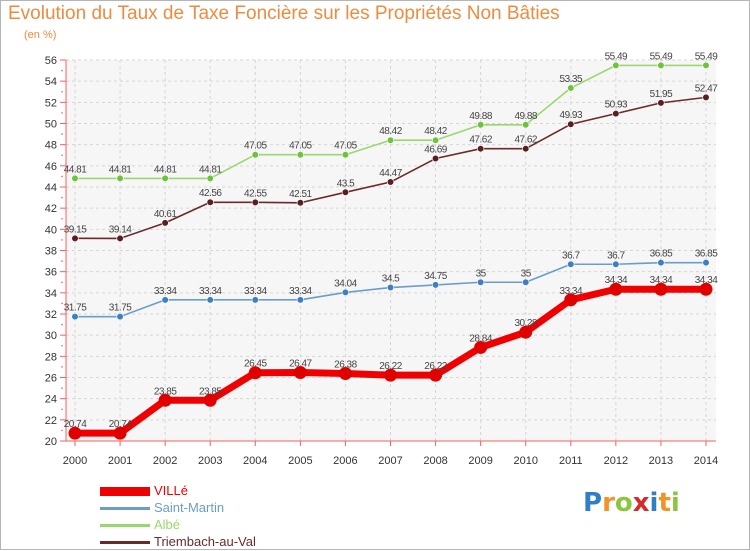 The image size is (750, 551). Describe the element at coordinates (51, 252) in the screenshot. I see `y-tick-label: 38` at that location.